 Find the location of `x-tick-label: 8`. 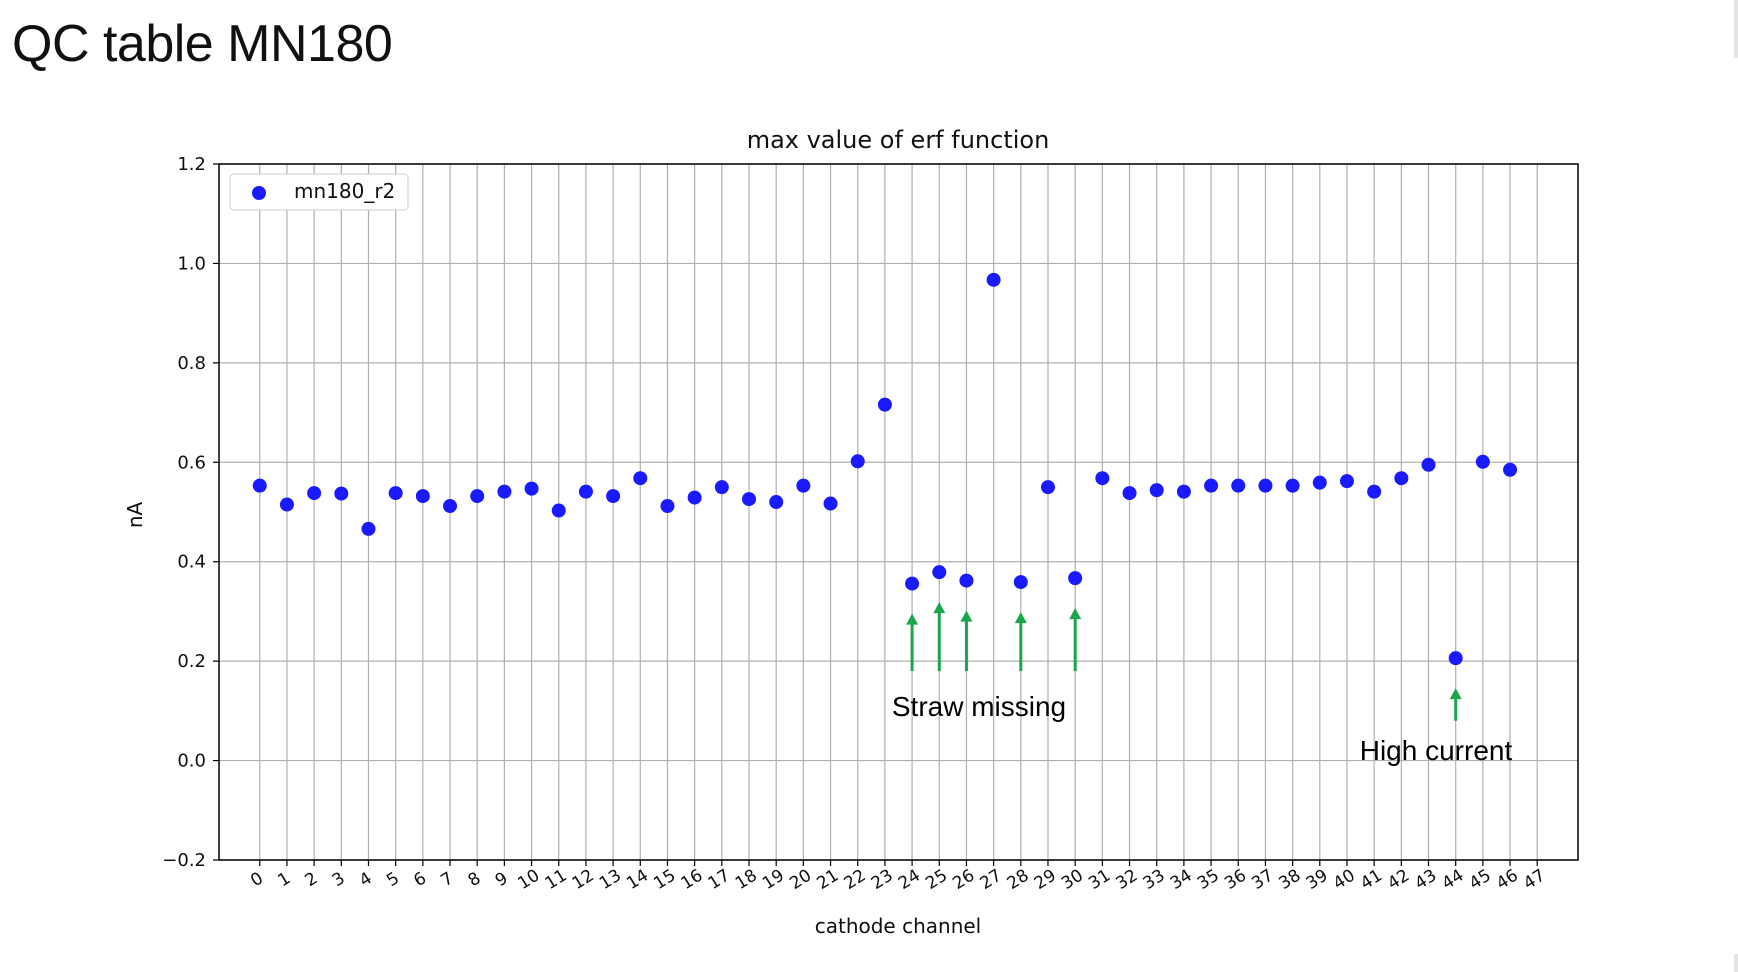

x-tick-label: 8 is located at coordinates (475, 879).